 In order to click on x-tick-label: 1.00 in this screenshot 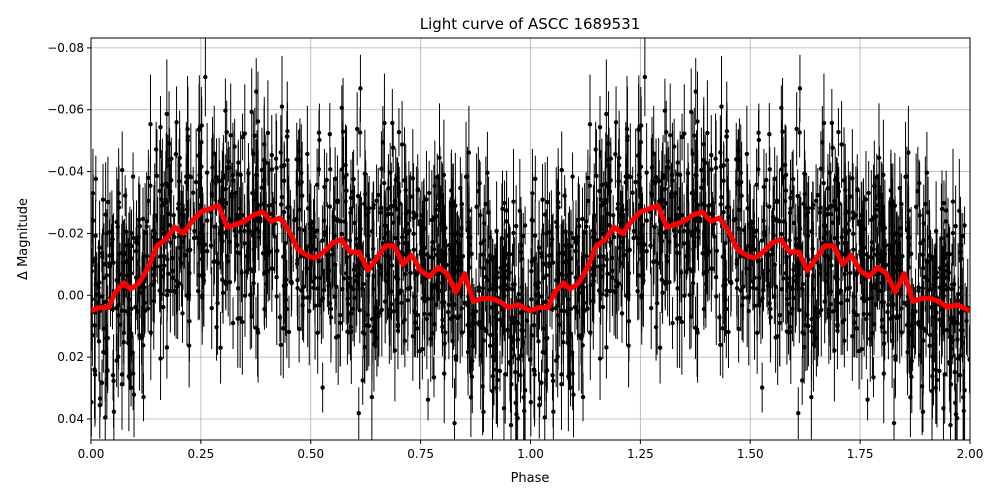, I will do `click(530, 454)`.